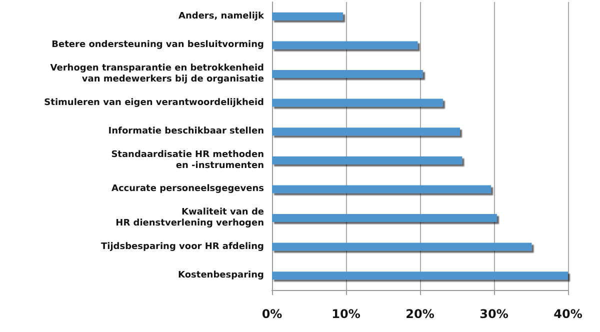 The height and width of the screenshot is (332, 600). I want to click on y-tick-label: Kwaliteit van de HR dienstverlening verhogen, so click(190, 218).